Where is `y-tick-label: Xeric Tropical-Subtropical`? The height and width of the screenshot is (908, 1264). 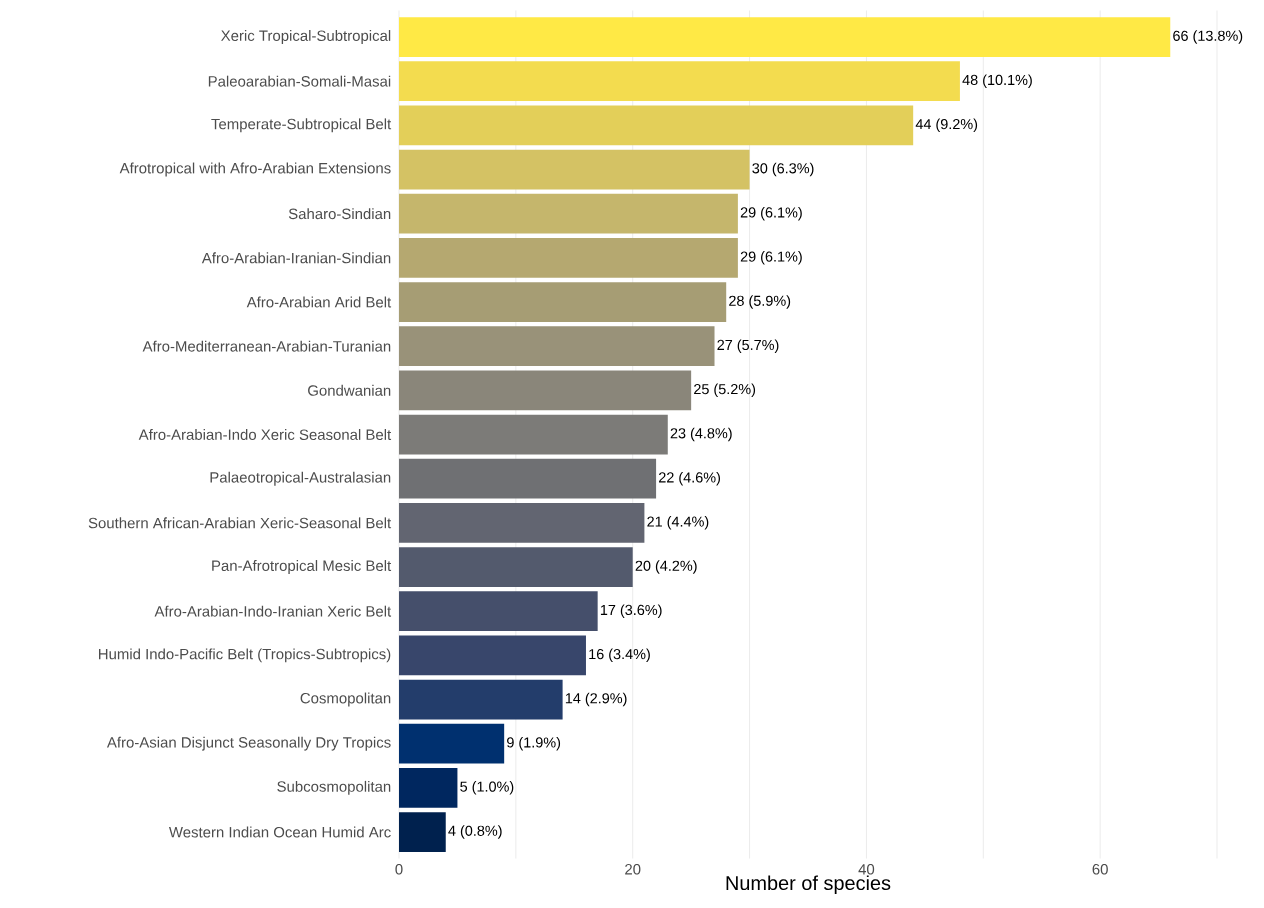
y-tick-label: Xeric Tropical-Subtropical is located at coordinates (306, 37).